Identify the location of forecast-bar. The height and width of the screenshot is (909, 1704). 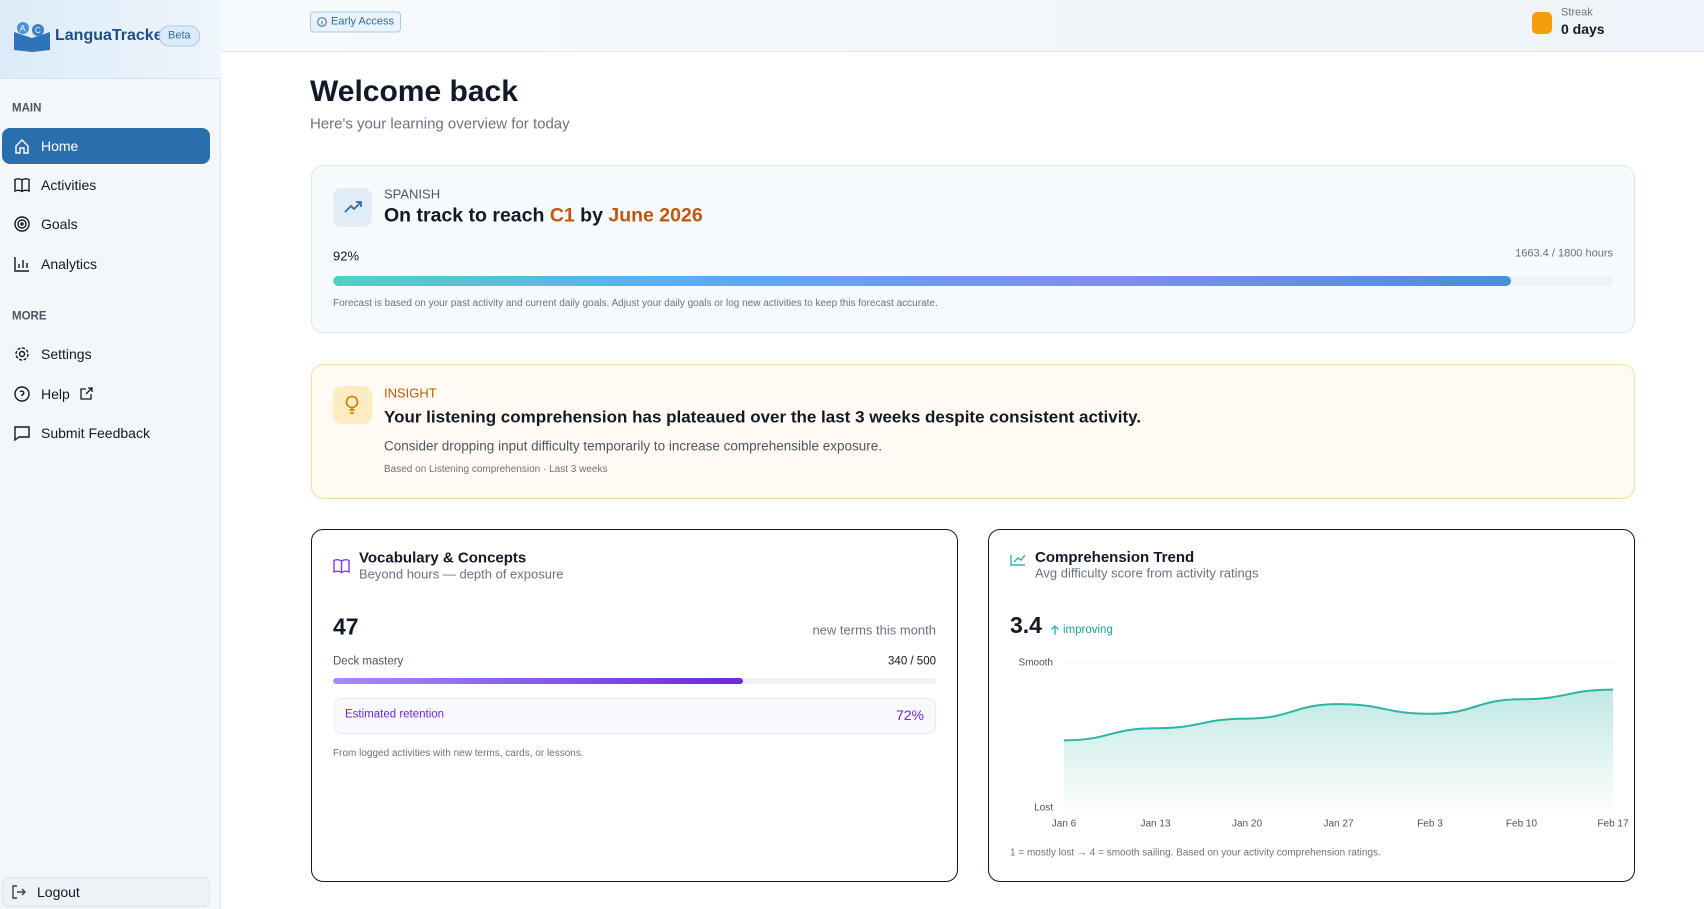
(922, 281).